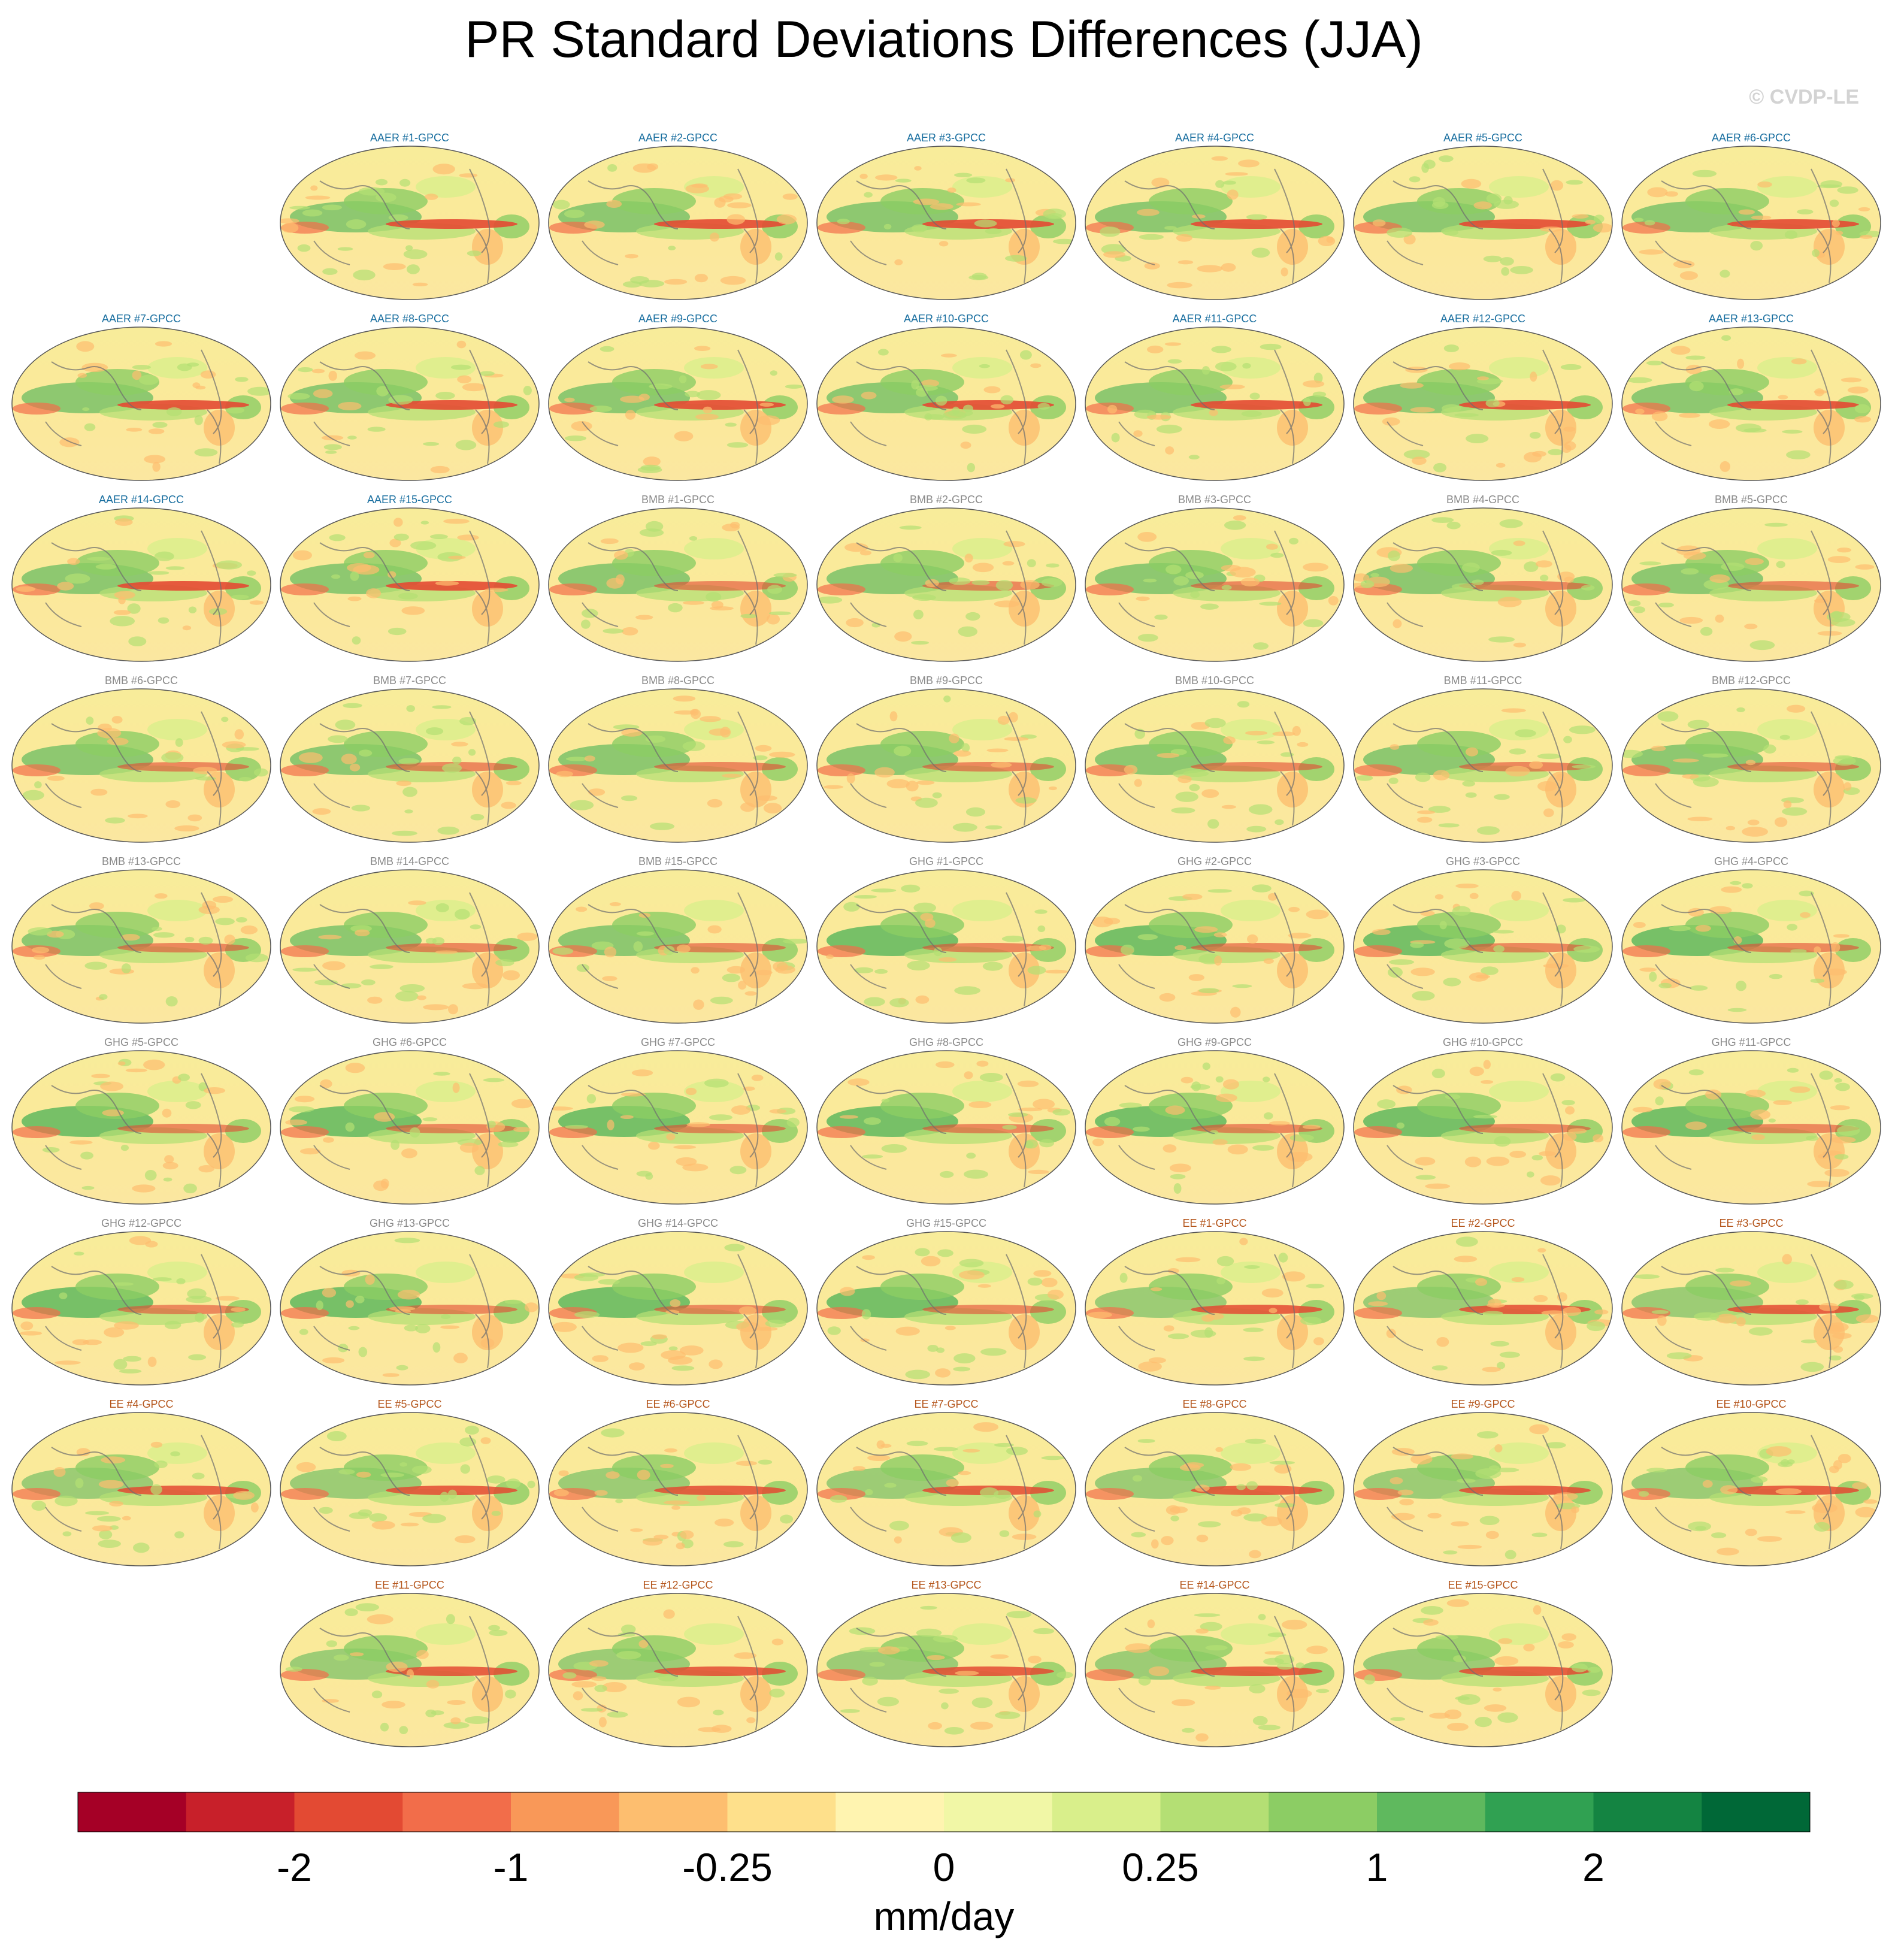  I want to click on map-panel: BMB #14-GPCC, so click(410, 939).